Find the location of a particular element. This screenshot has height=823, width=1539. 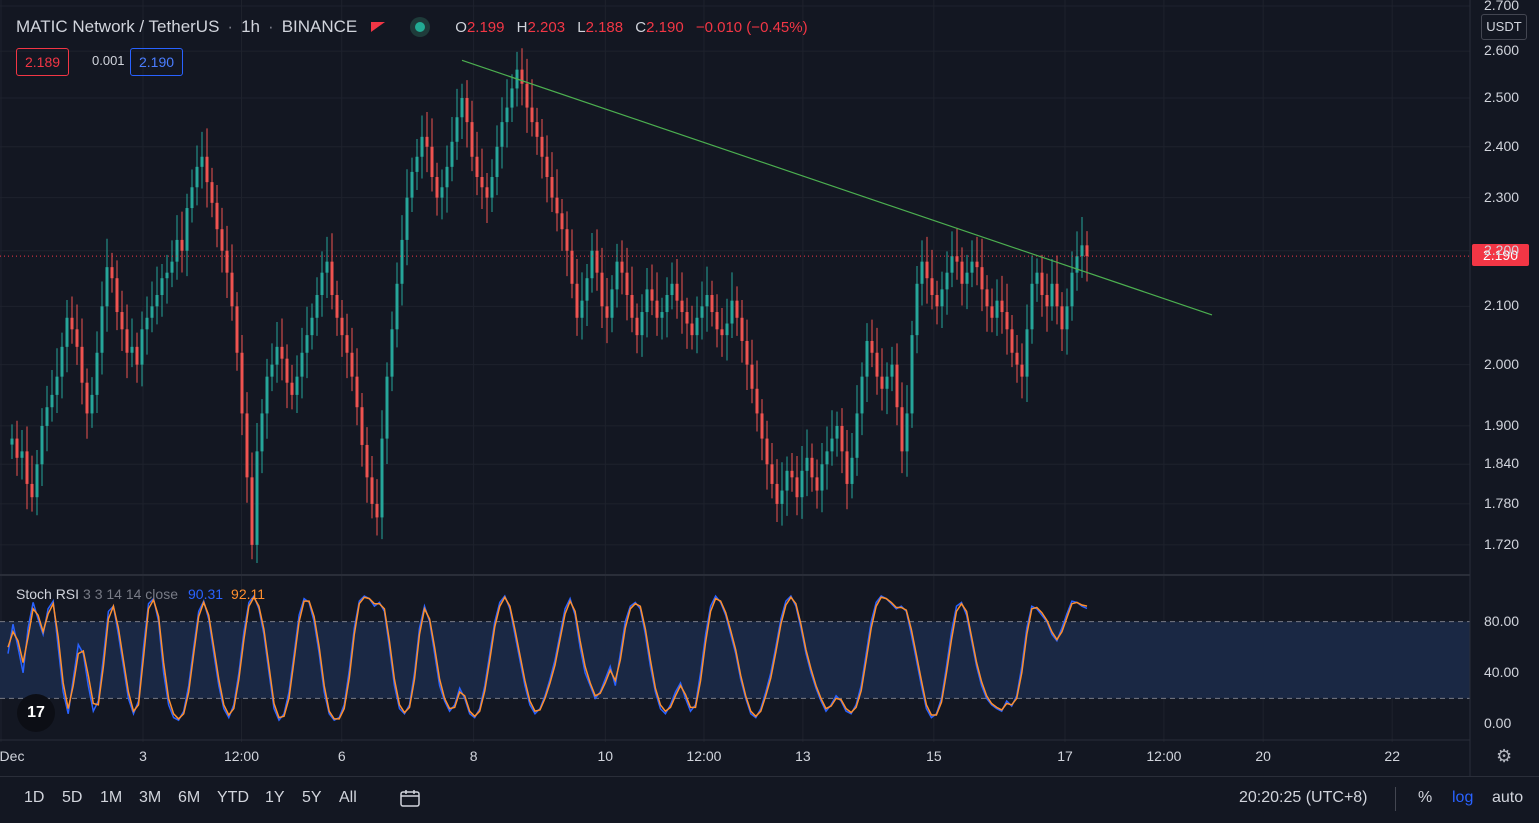

calendar-icon is located at coordinates (411, 798).